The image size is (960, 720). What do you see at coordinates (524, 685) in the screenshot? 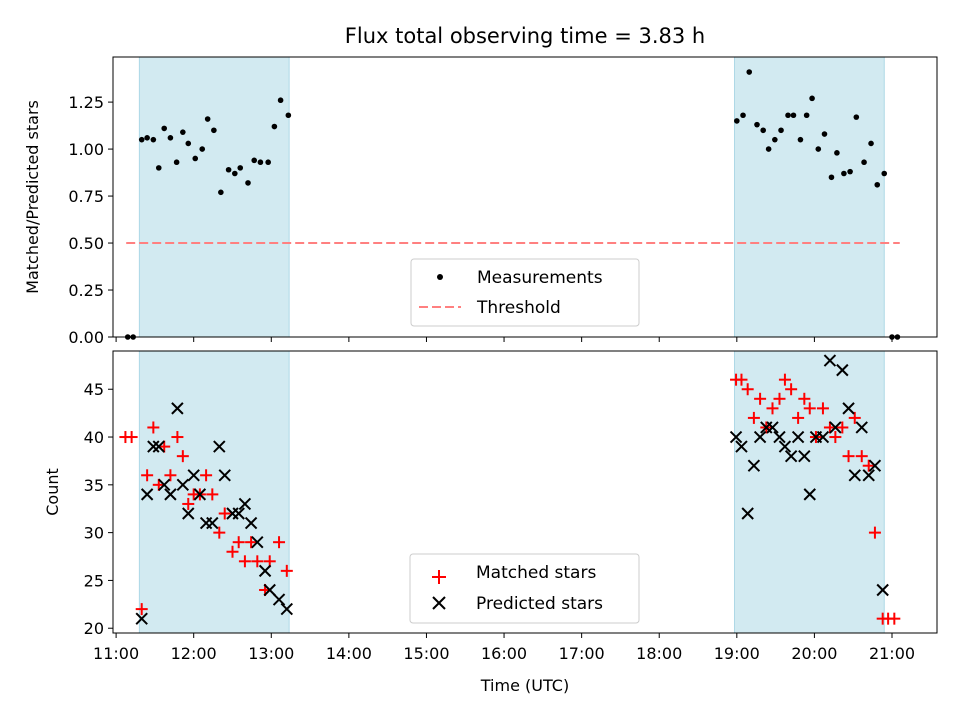
I see `x-axis-label: Time (UTC)` at bounding box center [524, 685].